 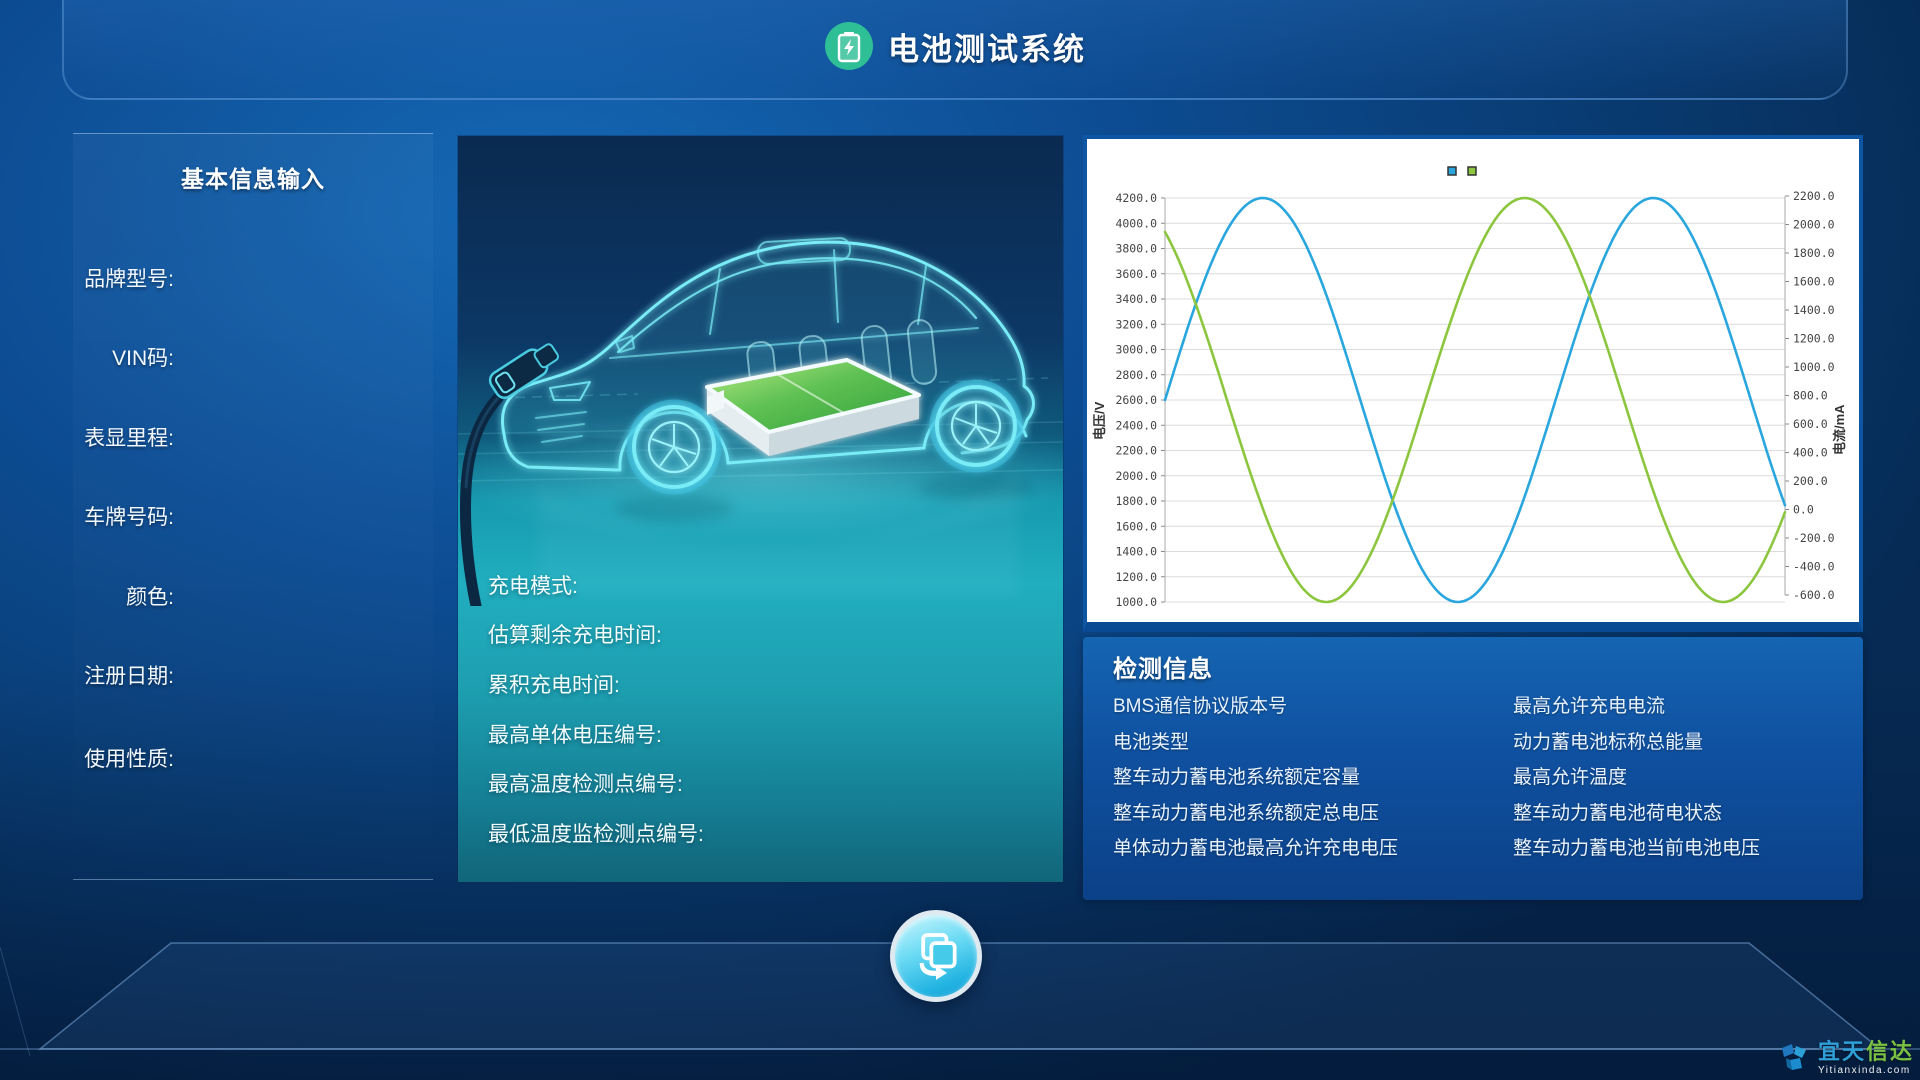 I want to click on svg-text: 3400.0, so click(x=1136, y=299).